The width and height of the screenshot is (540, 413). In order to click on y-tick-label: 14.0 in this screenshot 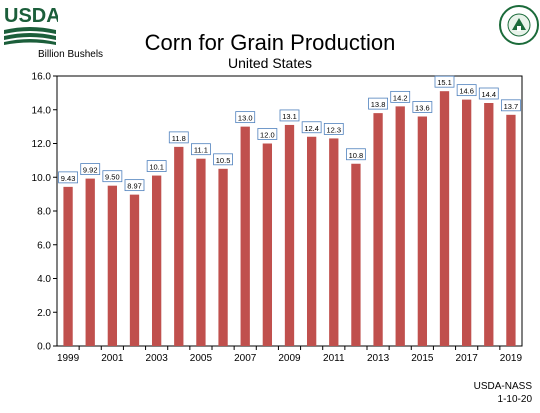, I will do `click(42, 110)`.